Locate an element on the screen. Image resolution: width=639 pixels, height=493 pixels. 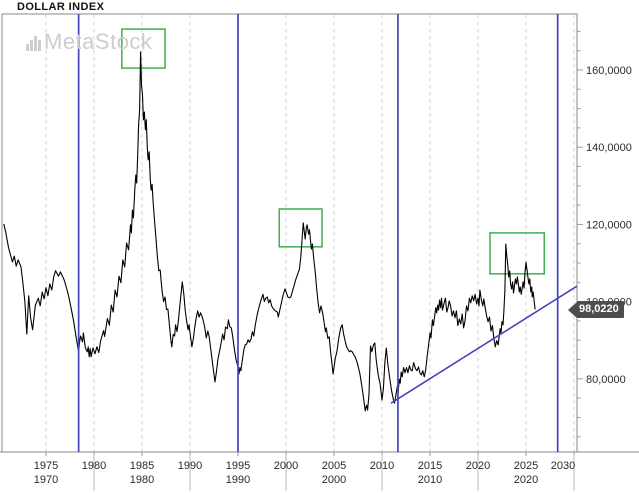
y-axis-label: 120,0000 is located at coordinates (609, 225).